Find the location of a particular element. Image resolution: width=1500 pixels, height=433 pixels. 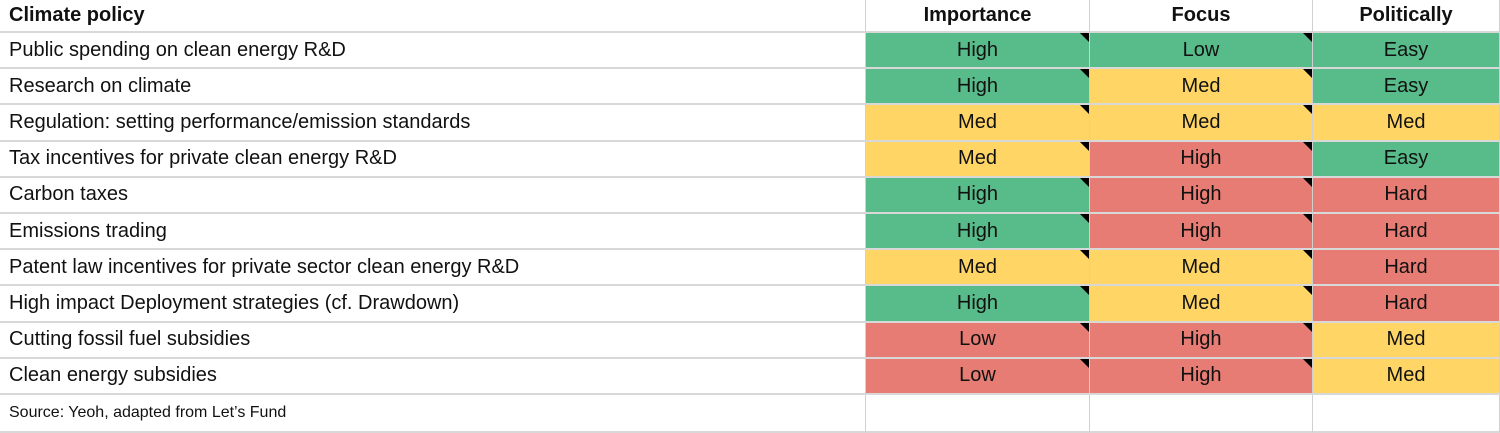

header-cell: Focus is located at coordinates (1201, 16).